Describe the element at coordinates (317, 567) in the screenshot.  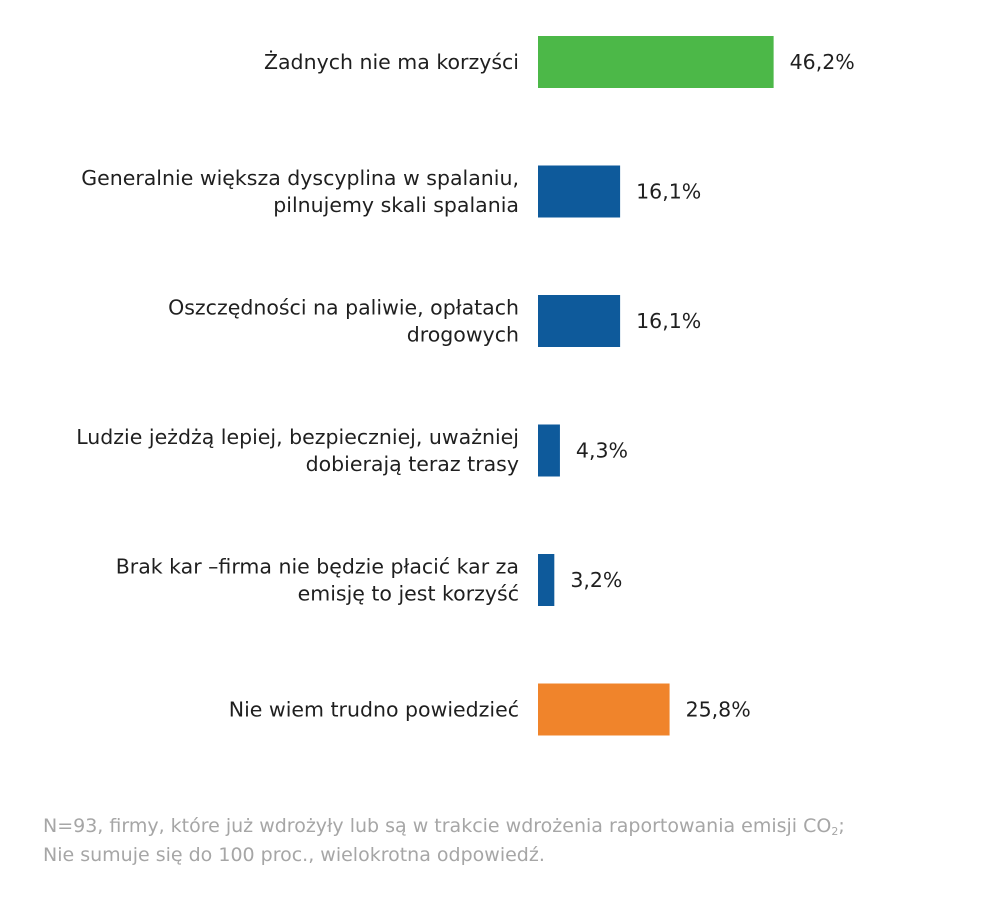
I see `category-label-5-line-1: Brak kar –firma nie będzie płacić kar za` at that location.